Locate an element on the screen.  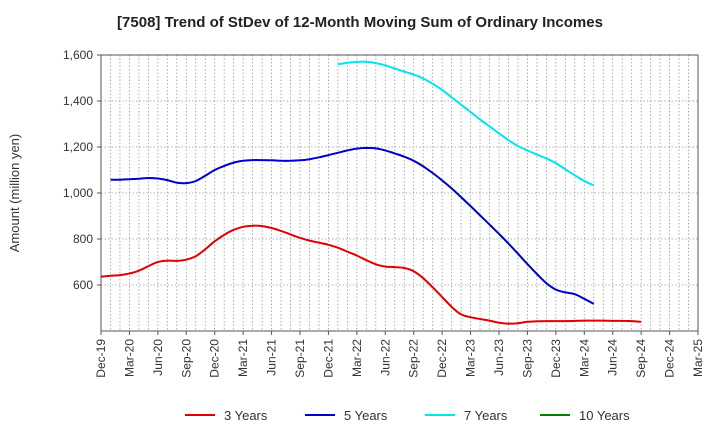
x-tick-label: Mar-22 is located at coordinates (357, 358).